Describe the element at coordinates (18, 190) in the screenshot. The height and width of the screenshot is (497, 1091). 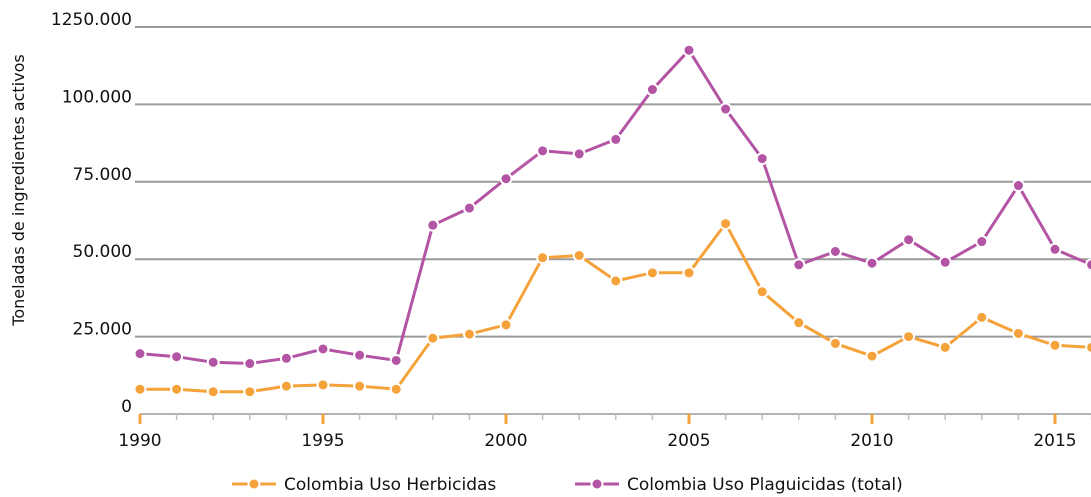
I see `y-axis-label: Toneladas de ingredientes activos` at that location.